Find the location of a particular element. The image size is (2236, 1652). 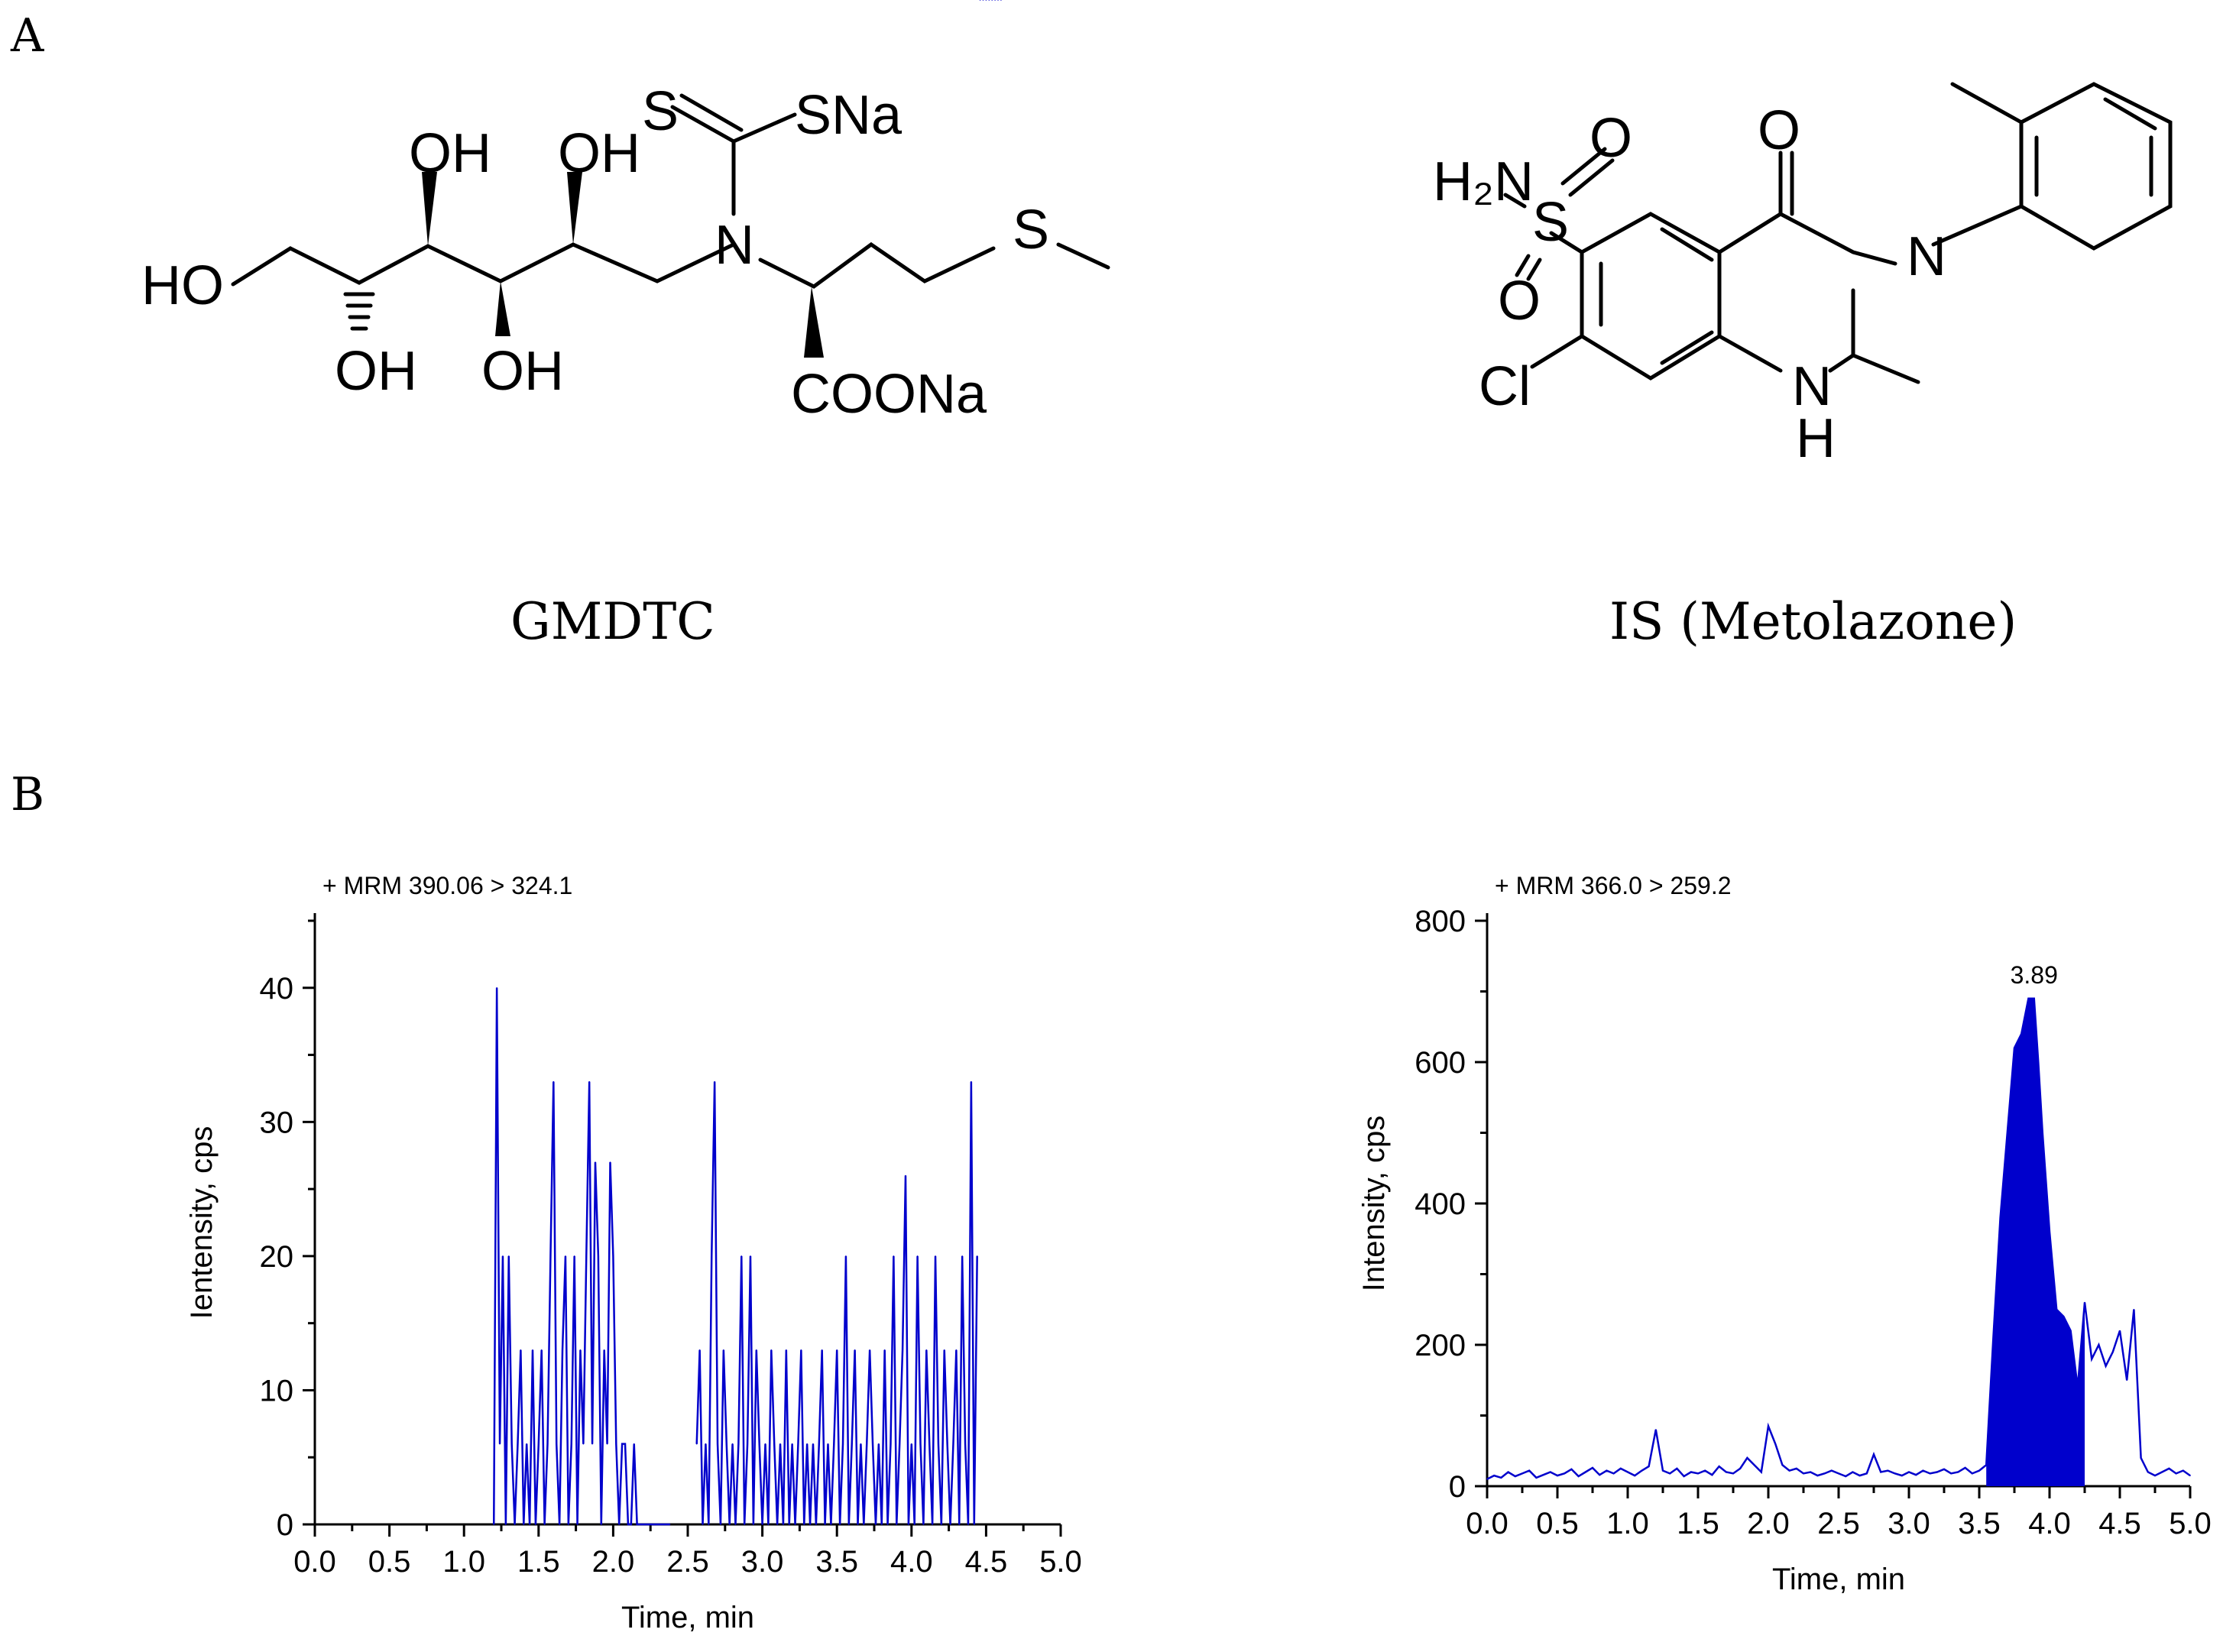

x-tick-label: 1.5 is located at coordinates (538, 1562).